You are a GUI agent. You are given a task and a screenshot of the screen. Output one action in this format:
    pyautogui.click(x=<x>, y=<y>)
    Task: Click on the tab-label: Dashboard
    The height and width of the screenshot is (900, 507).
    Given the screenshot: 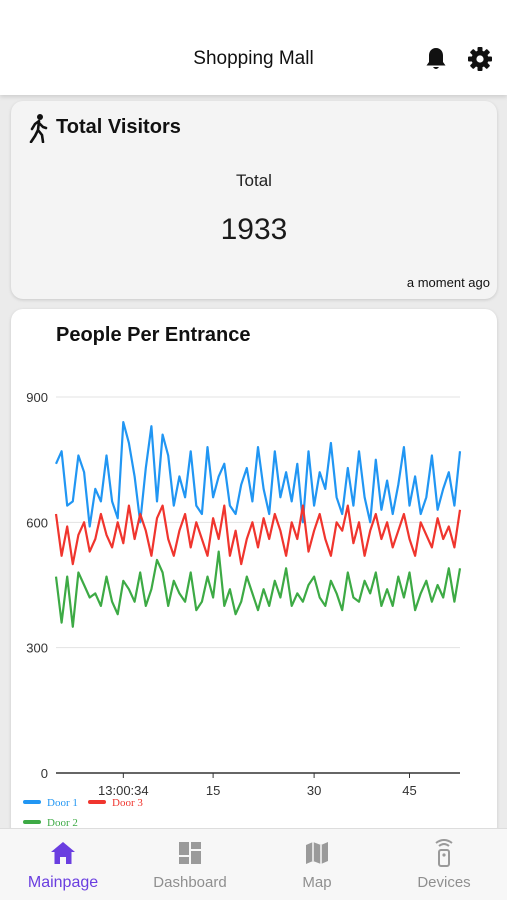 What is the action you would take?
    pyautogui.click(x=190, y=882)
    